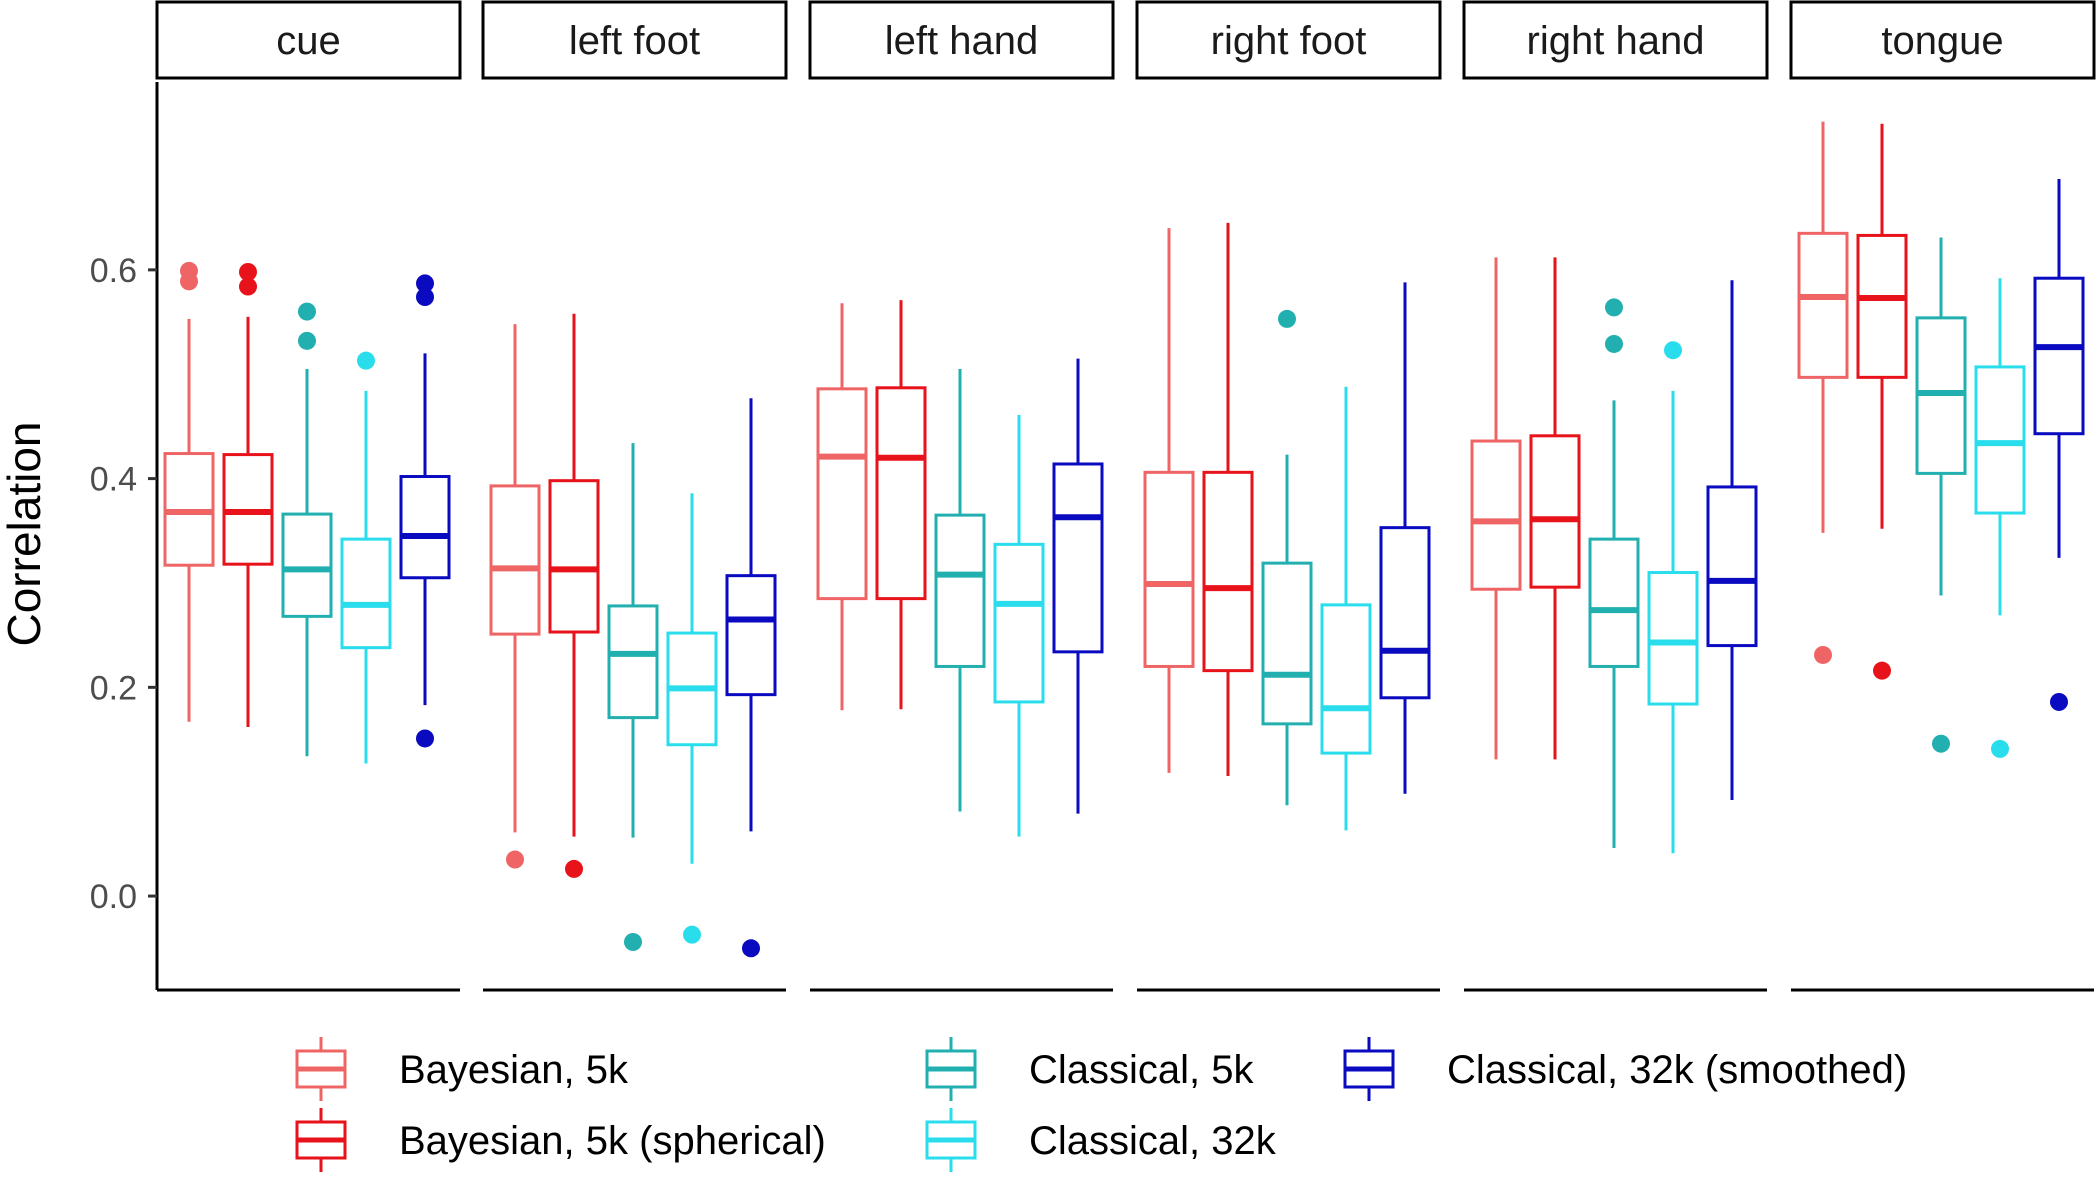 The image size is (2100, 1200). I want to click on legend-item: Classical, 5k, so click(1090, 1069).